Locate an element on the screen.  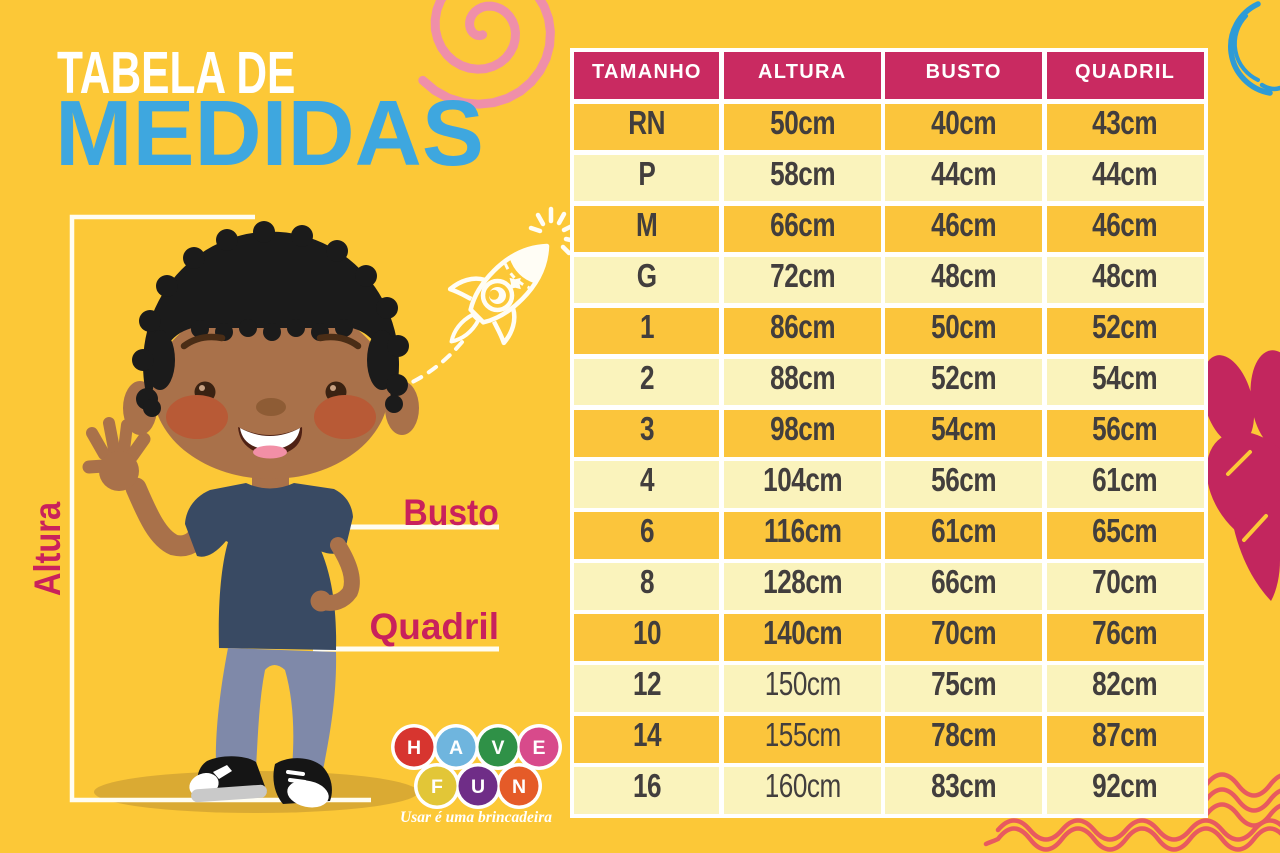
svg-text: F is located at coordinates (437, 787).